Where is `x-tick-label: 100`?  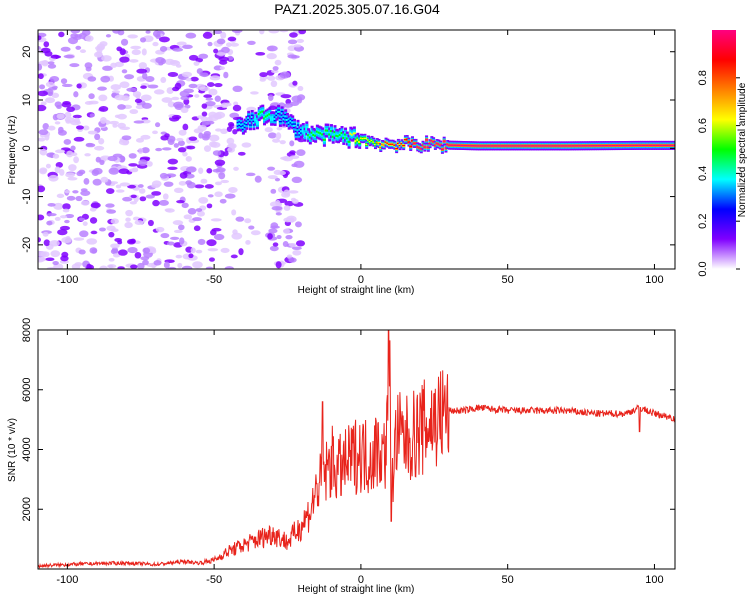 x-tick-label: 100 is located at coordinates (654, 280).